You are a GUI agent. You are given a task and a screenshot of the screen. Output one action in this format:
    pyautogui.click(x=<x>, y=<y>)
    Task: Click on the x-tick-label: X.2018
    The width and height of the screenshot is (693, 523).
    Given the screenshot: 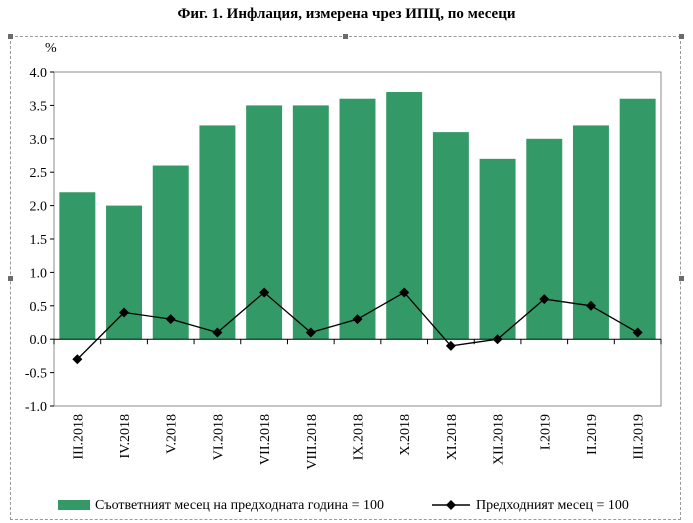 What is the action you would take?
    pyautogui.click(x=405, y=435)
    